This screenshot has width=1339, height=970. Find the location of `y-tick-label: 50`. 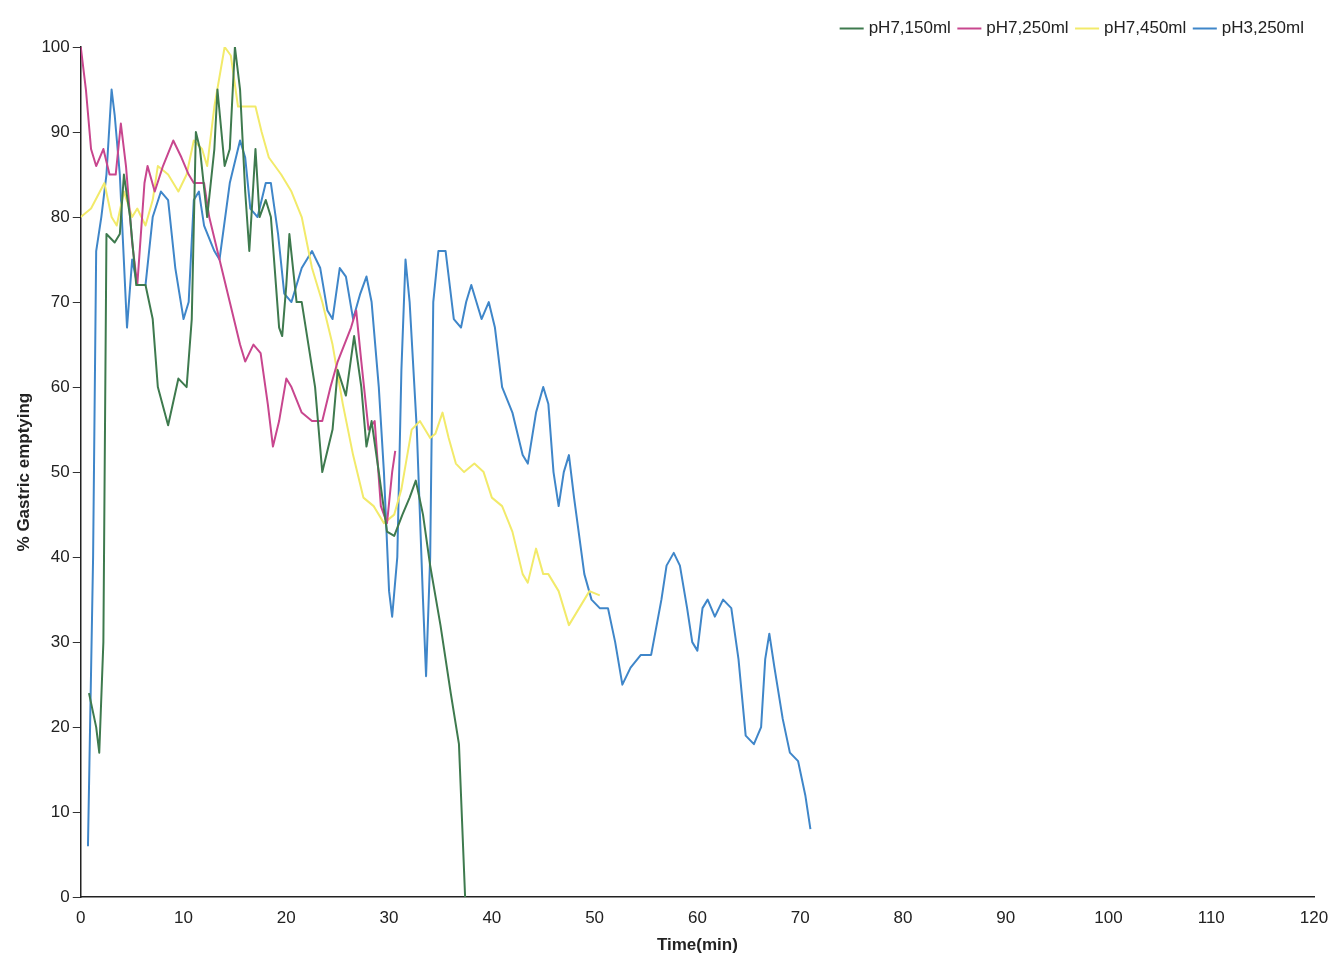

y-tick-label: 50 is located at coordinates (60, 471).